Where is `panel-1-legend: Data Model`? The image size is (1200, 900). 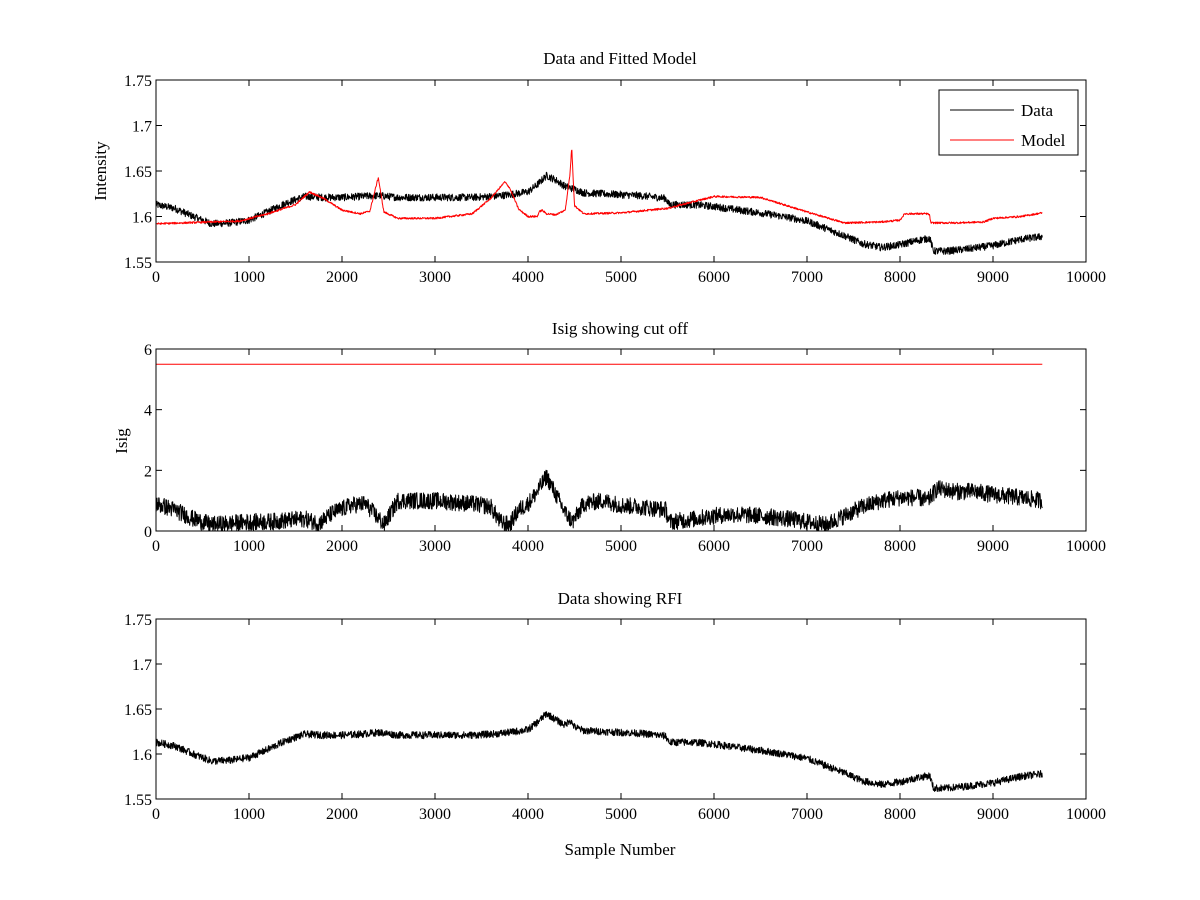
panel-1-legend: Data Model is located at coordinates (1008, 122).